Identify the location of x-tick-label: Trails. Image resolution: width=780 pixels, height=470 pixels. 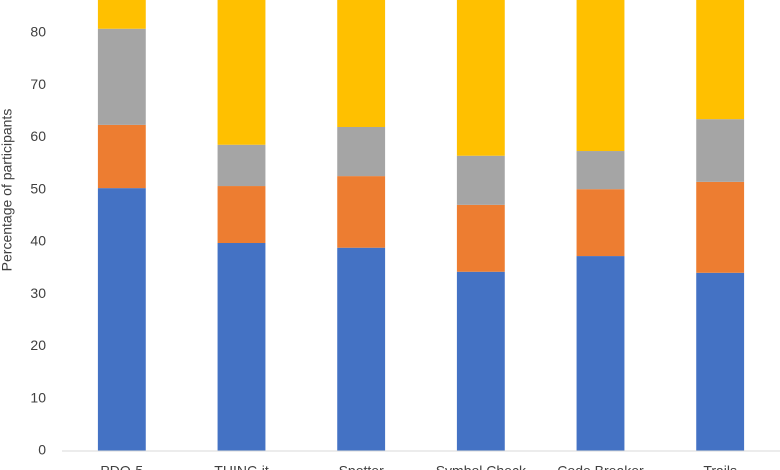
(720, 466).